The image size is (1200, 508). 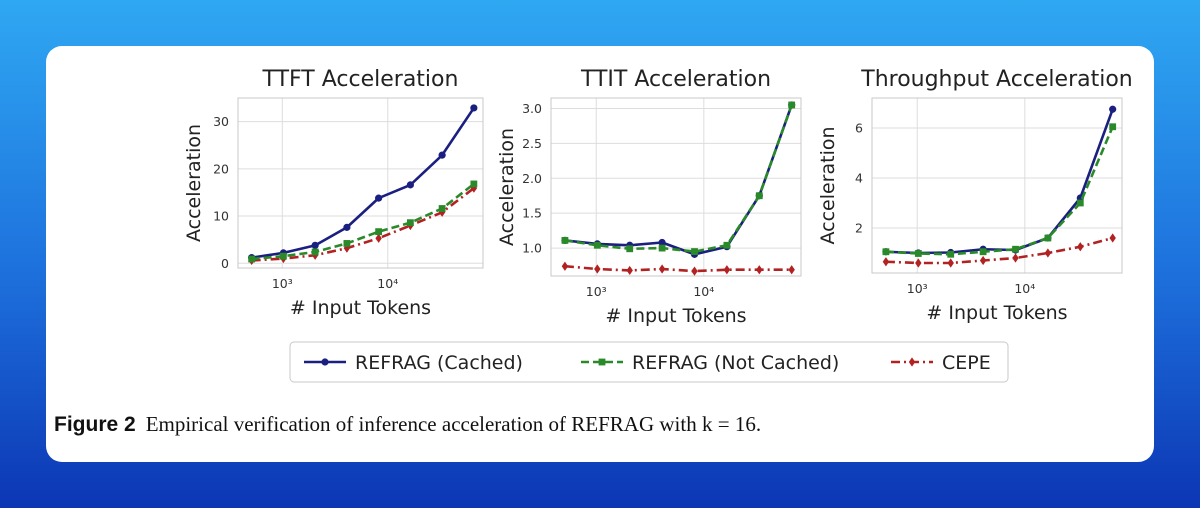 What do you see at coordinates (966, 363) in the screenshot?
I see `legend-label: CEPE` at bounding box center [966, 363].